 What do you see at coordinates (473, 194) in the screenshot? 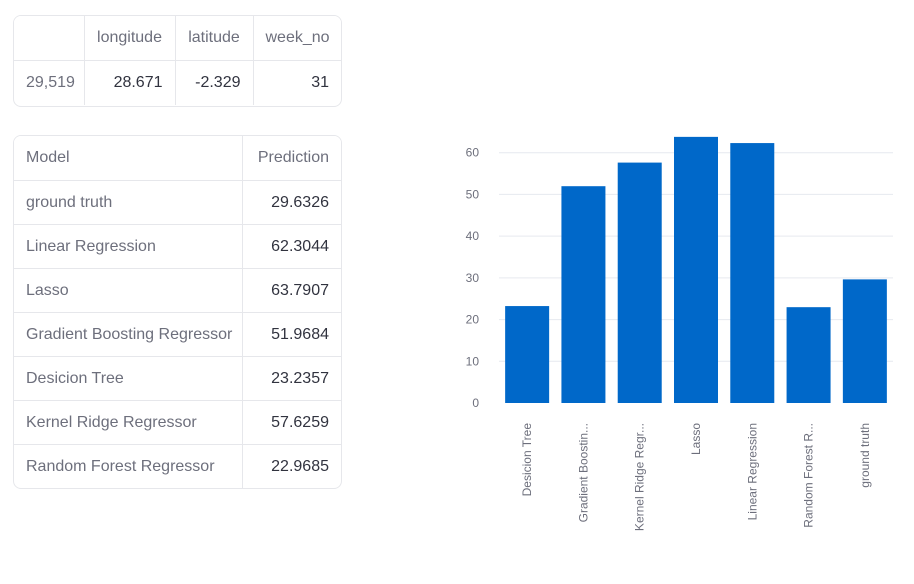
I see `y-tick-label: 50` at bounding box center [473, 194].